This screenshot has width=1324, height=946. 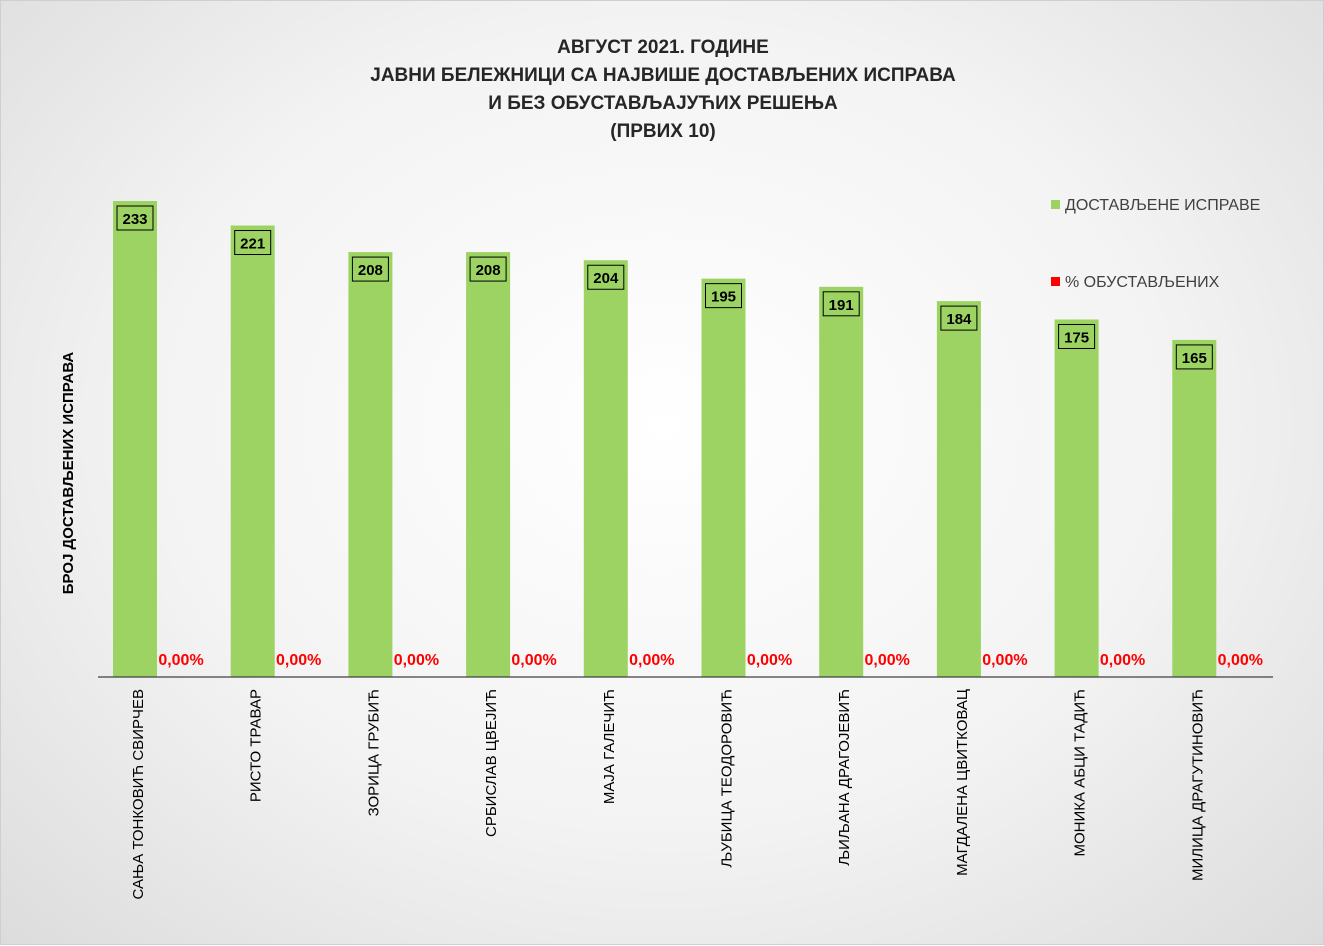 What do you see at coordinates (663, 103) in the screenshot?
I see `title-line: И БЕЗ ОБУСТАВЉАЈУЋИХ РЕШЕЊА` at bounding box center [663, 103].